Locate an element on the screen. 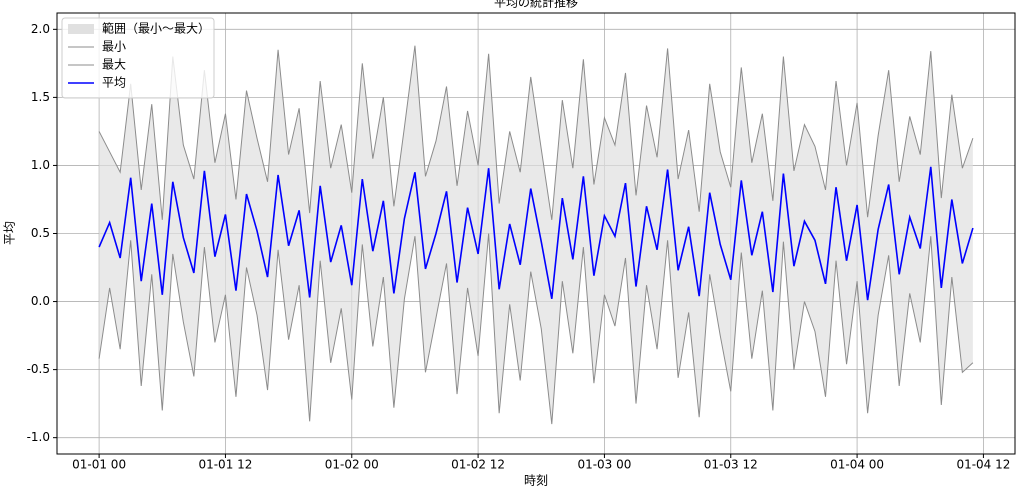 Image resolution: width=1024 pixels, height=496 pixels. y-tick-label: -1.0 is located at coordinates (38, 437).